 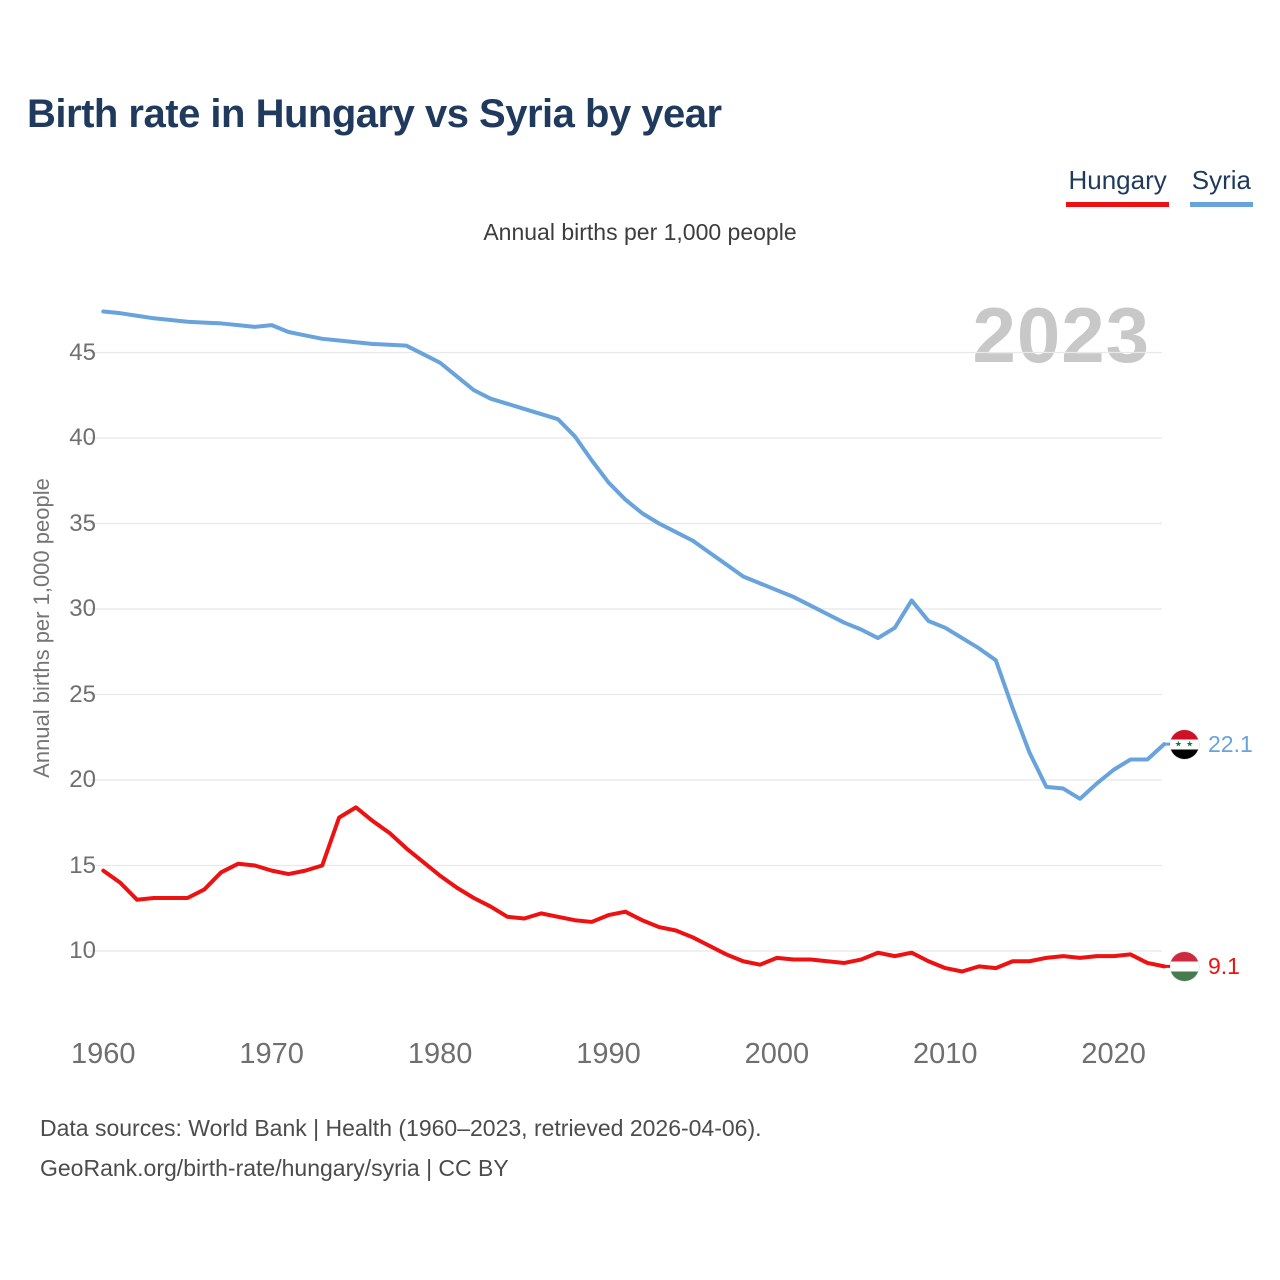 I want to click on legend-item-syria: Syria, so click(x=1221, y=186).